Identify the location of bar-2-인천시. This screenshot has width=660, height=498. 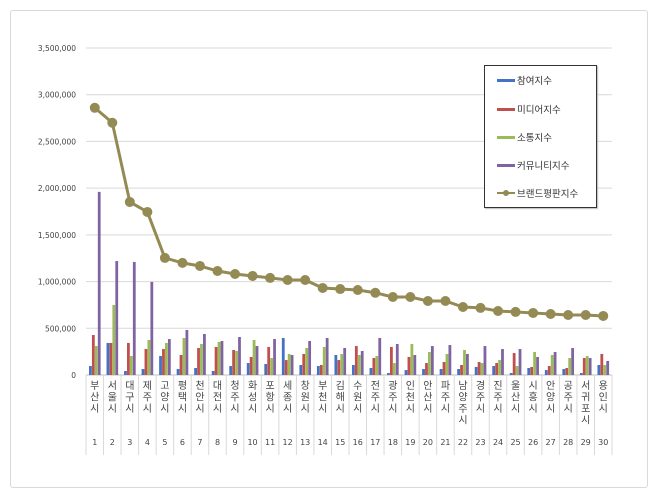
(412, 359).